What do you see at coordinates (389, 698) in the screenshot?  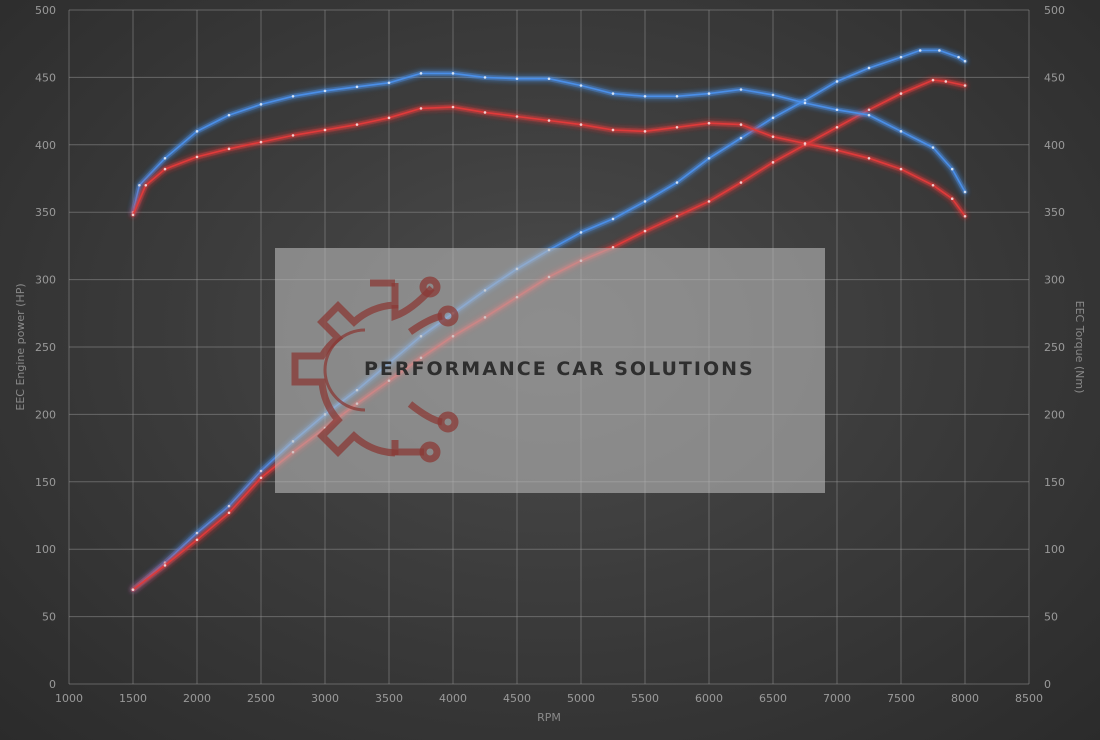 I see `x-tick-label: 3500` at bounding box center [389, 698].